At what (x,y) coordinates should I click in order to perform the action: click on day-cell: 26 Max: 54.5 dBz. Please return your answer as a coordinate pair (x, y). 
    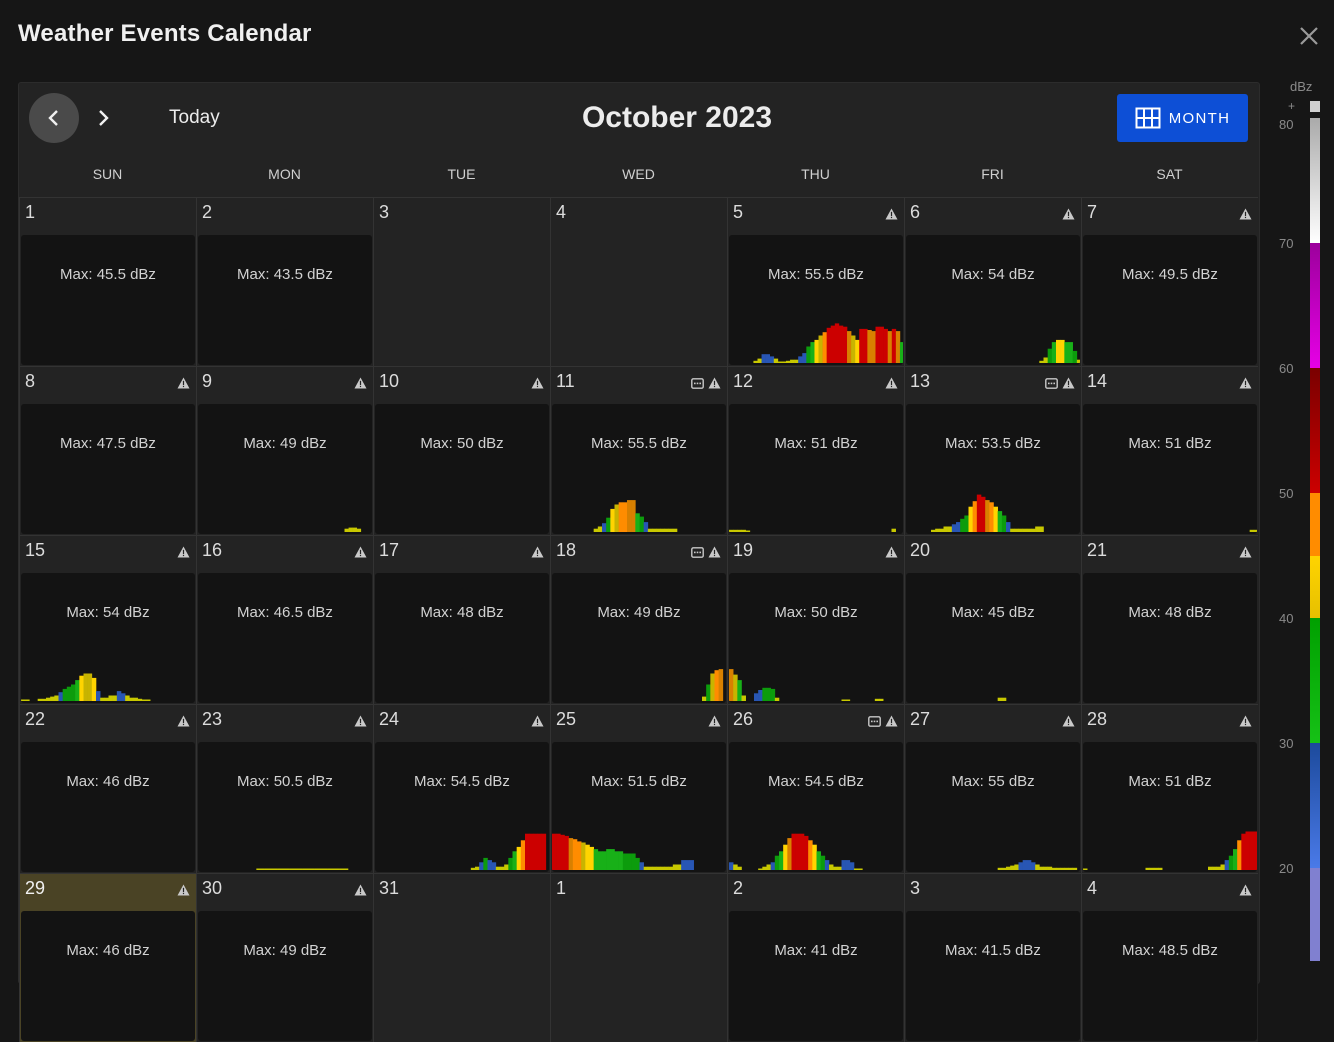
    Looking at the image, I should click on (815, 788).